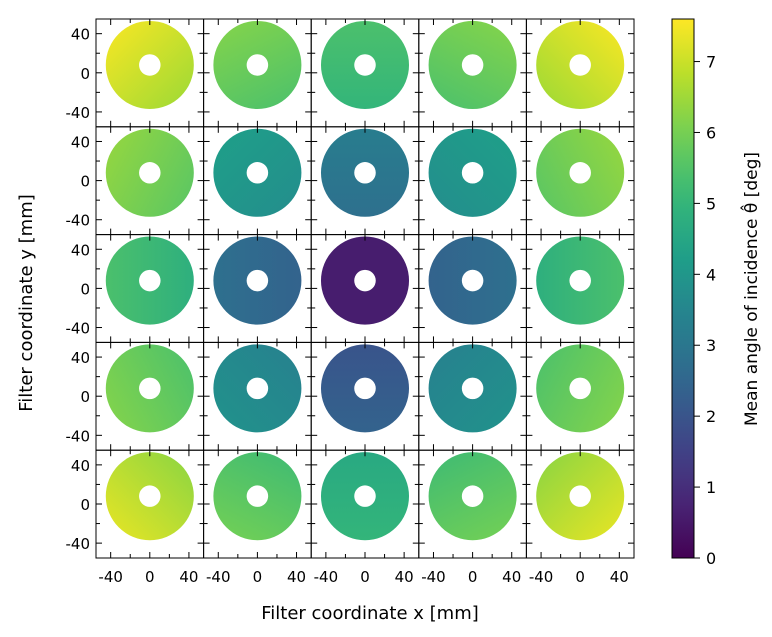  I want to click on colorbar: 0 1 2 3 4 5 6 7, so click(693, 293).